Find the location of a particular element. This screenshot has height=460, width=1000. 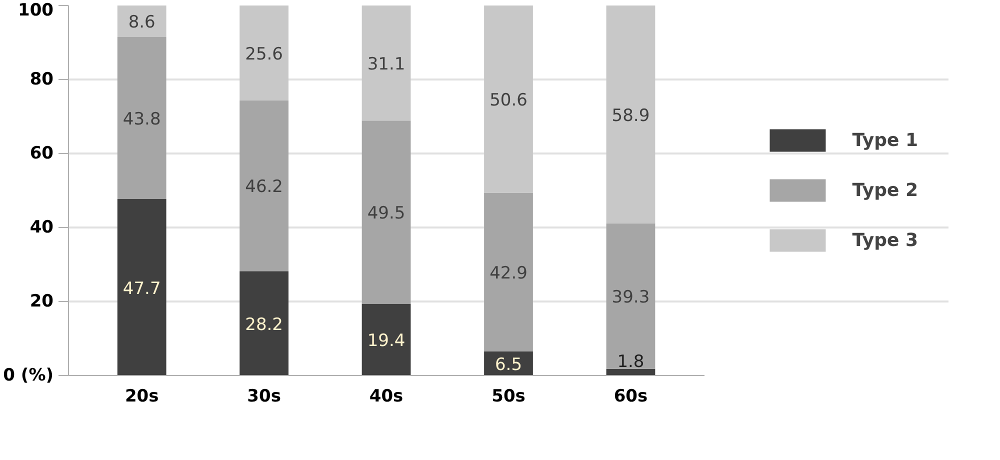

data-label: 39.3 is located at coordinates (631, 298).